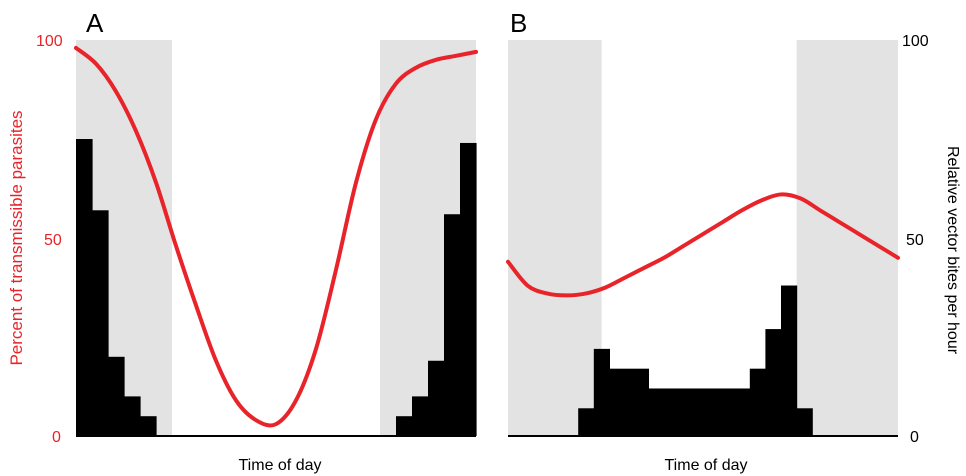 The height and width of the screenshot is (476, 966). I want to click on panel-a-label: A, so click(95, 23).